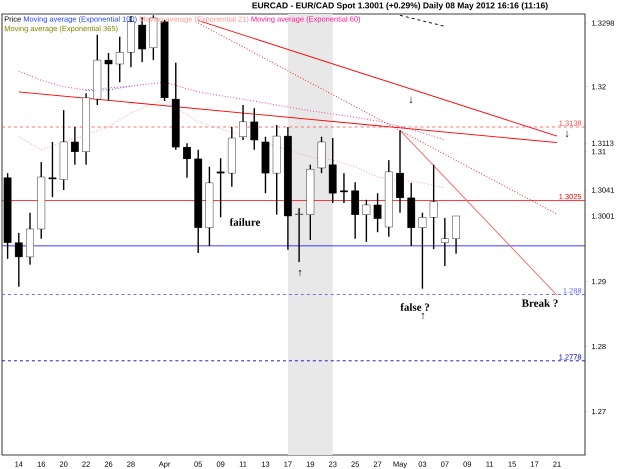  Describe the element at coordinates (415, 307) in the screenshot. I see `annotation: false ?` at that location.